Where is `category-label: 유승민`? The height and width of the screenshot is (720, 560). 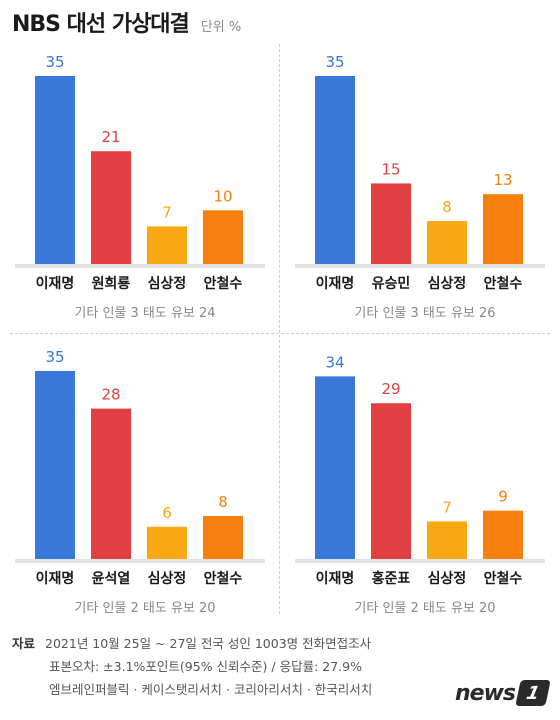 category-label: 유승민 is located at coordinates (391, 283).